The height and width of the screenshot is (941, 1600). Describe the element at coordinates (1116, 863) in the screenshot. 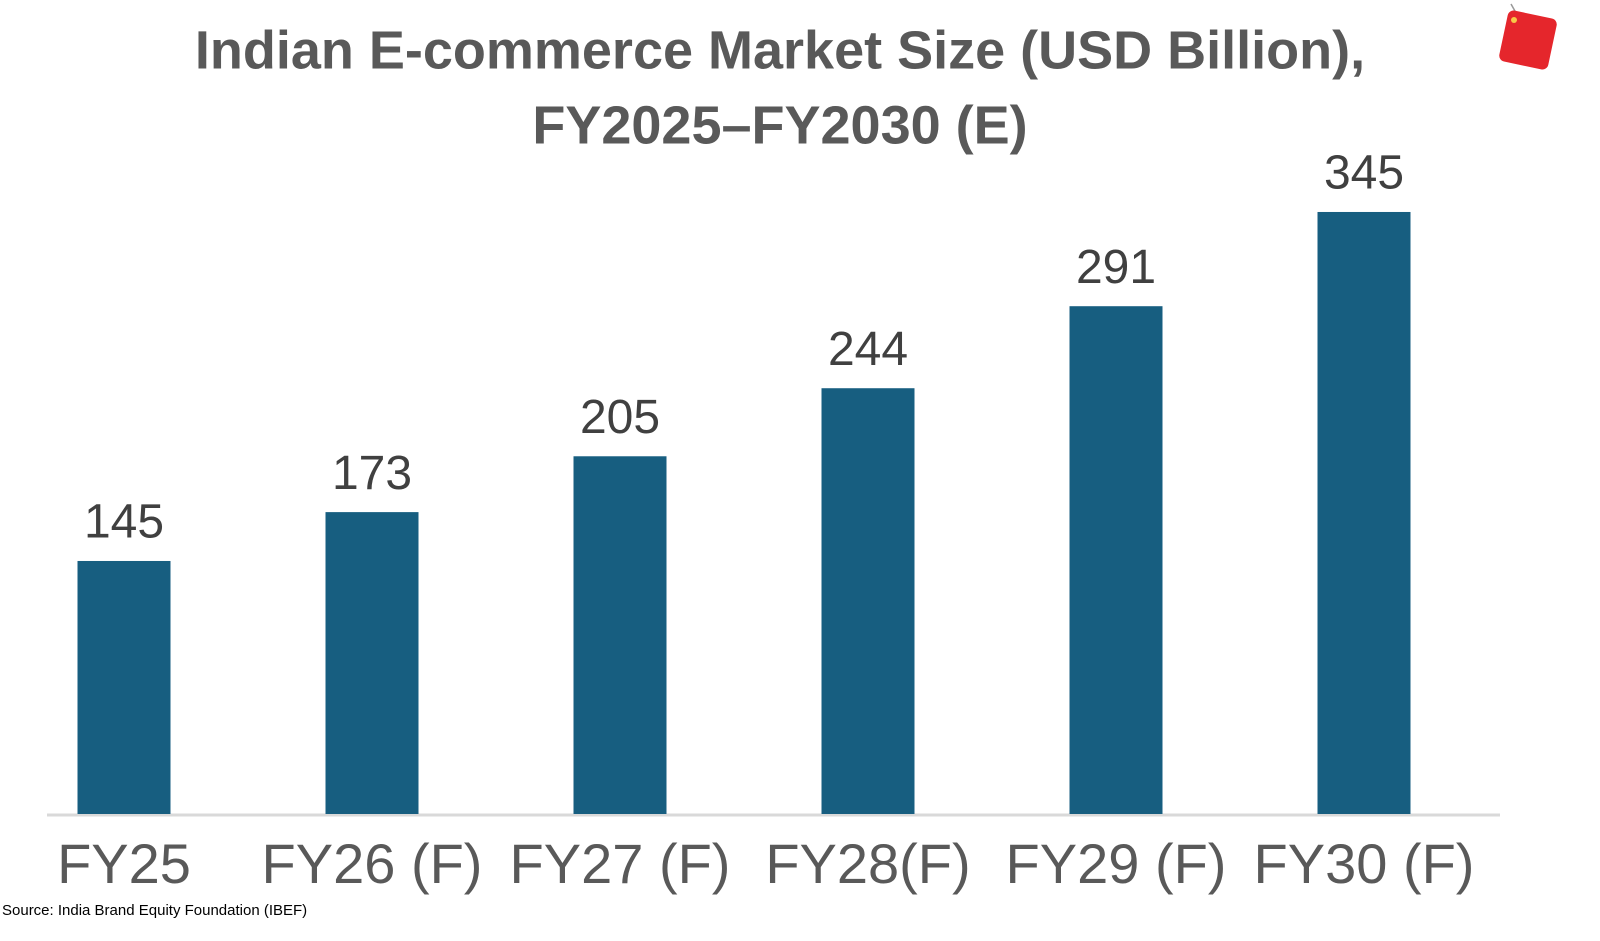

I see `x-tick-label: FY29 (F)` at that location.